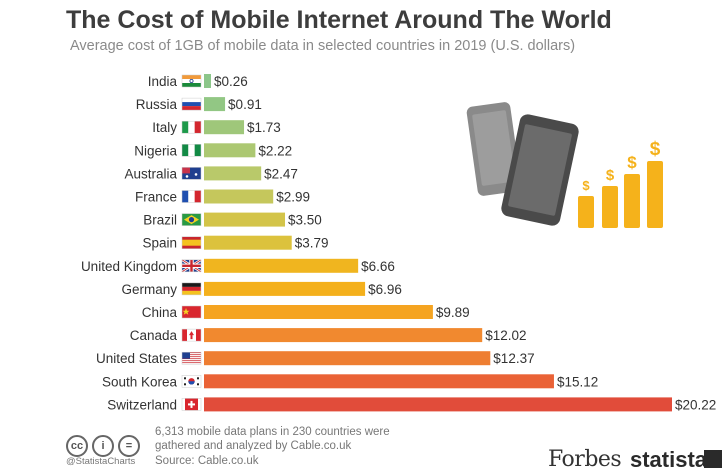 This screenshot has height=473, width=727. Describe the element at coordinates (191, 104) in the screenshot. I see `flag-russia-icon` at that location.